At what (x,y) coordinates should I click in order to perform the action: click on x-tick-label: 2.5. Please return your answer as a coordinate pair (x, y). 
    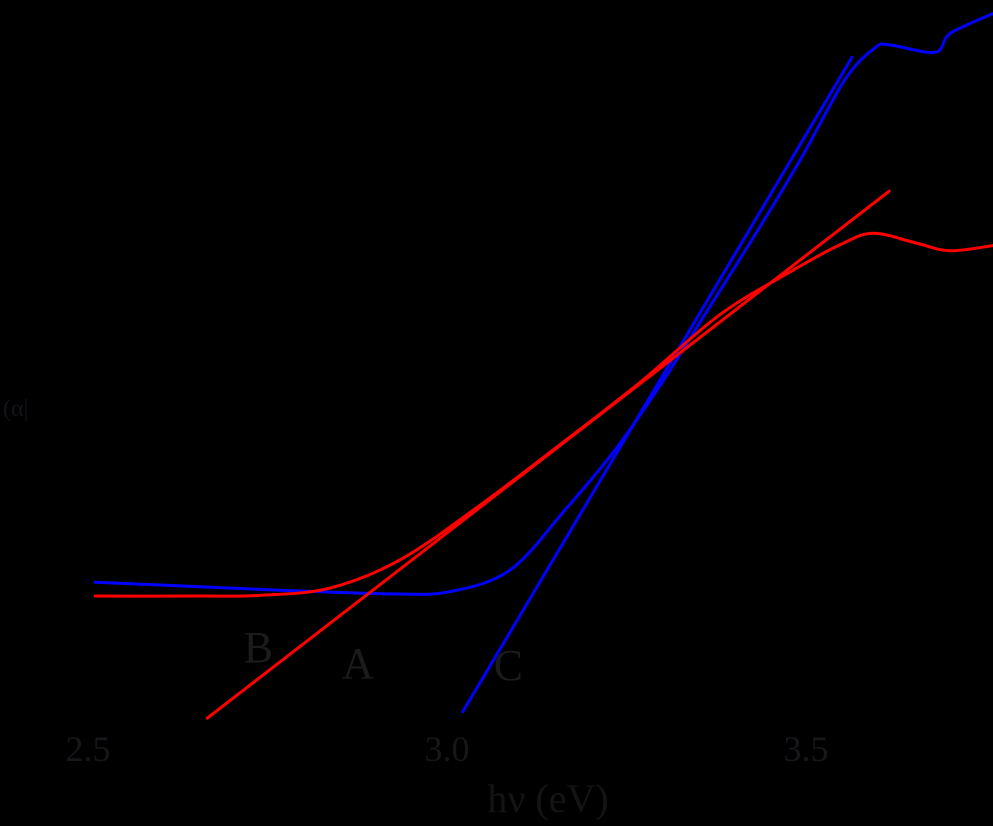
    Looking at the image, I should click on (88, 749).